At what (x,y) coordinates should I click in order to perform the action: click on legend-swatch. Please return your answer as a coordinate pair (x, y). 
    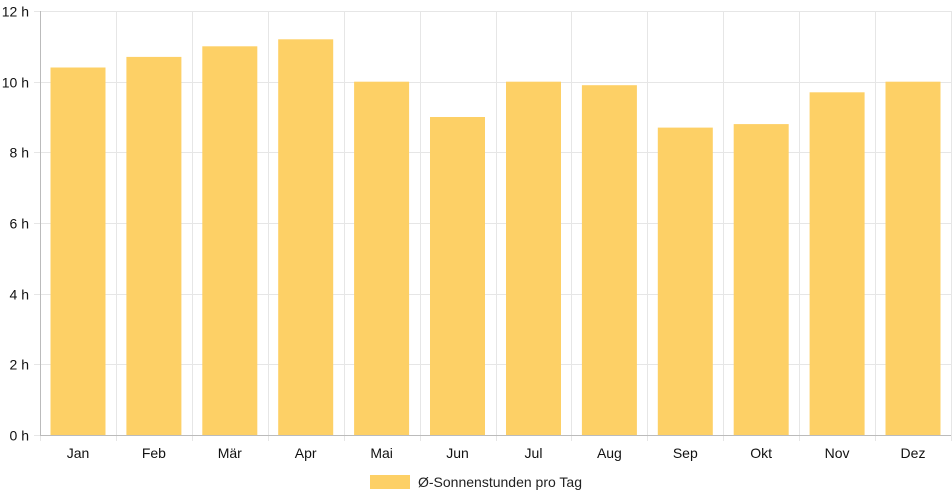
    Looking at the image, I should click on (390, 482).